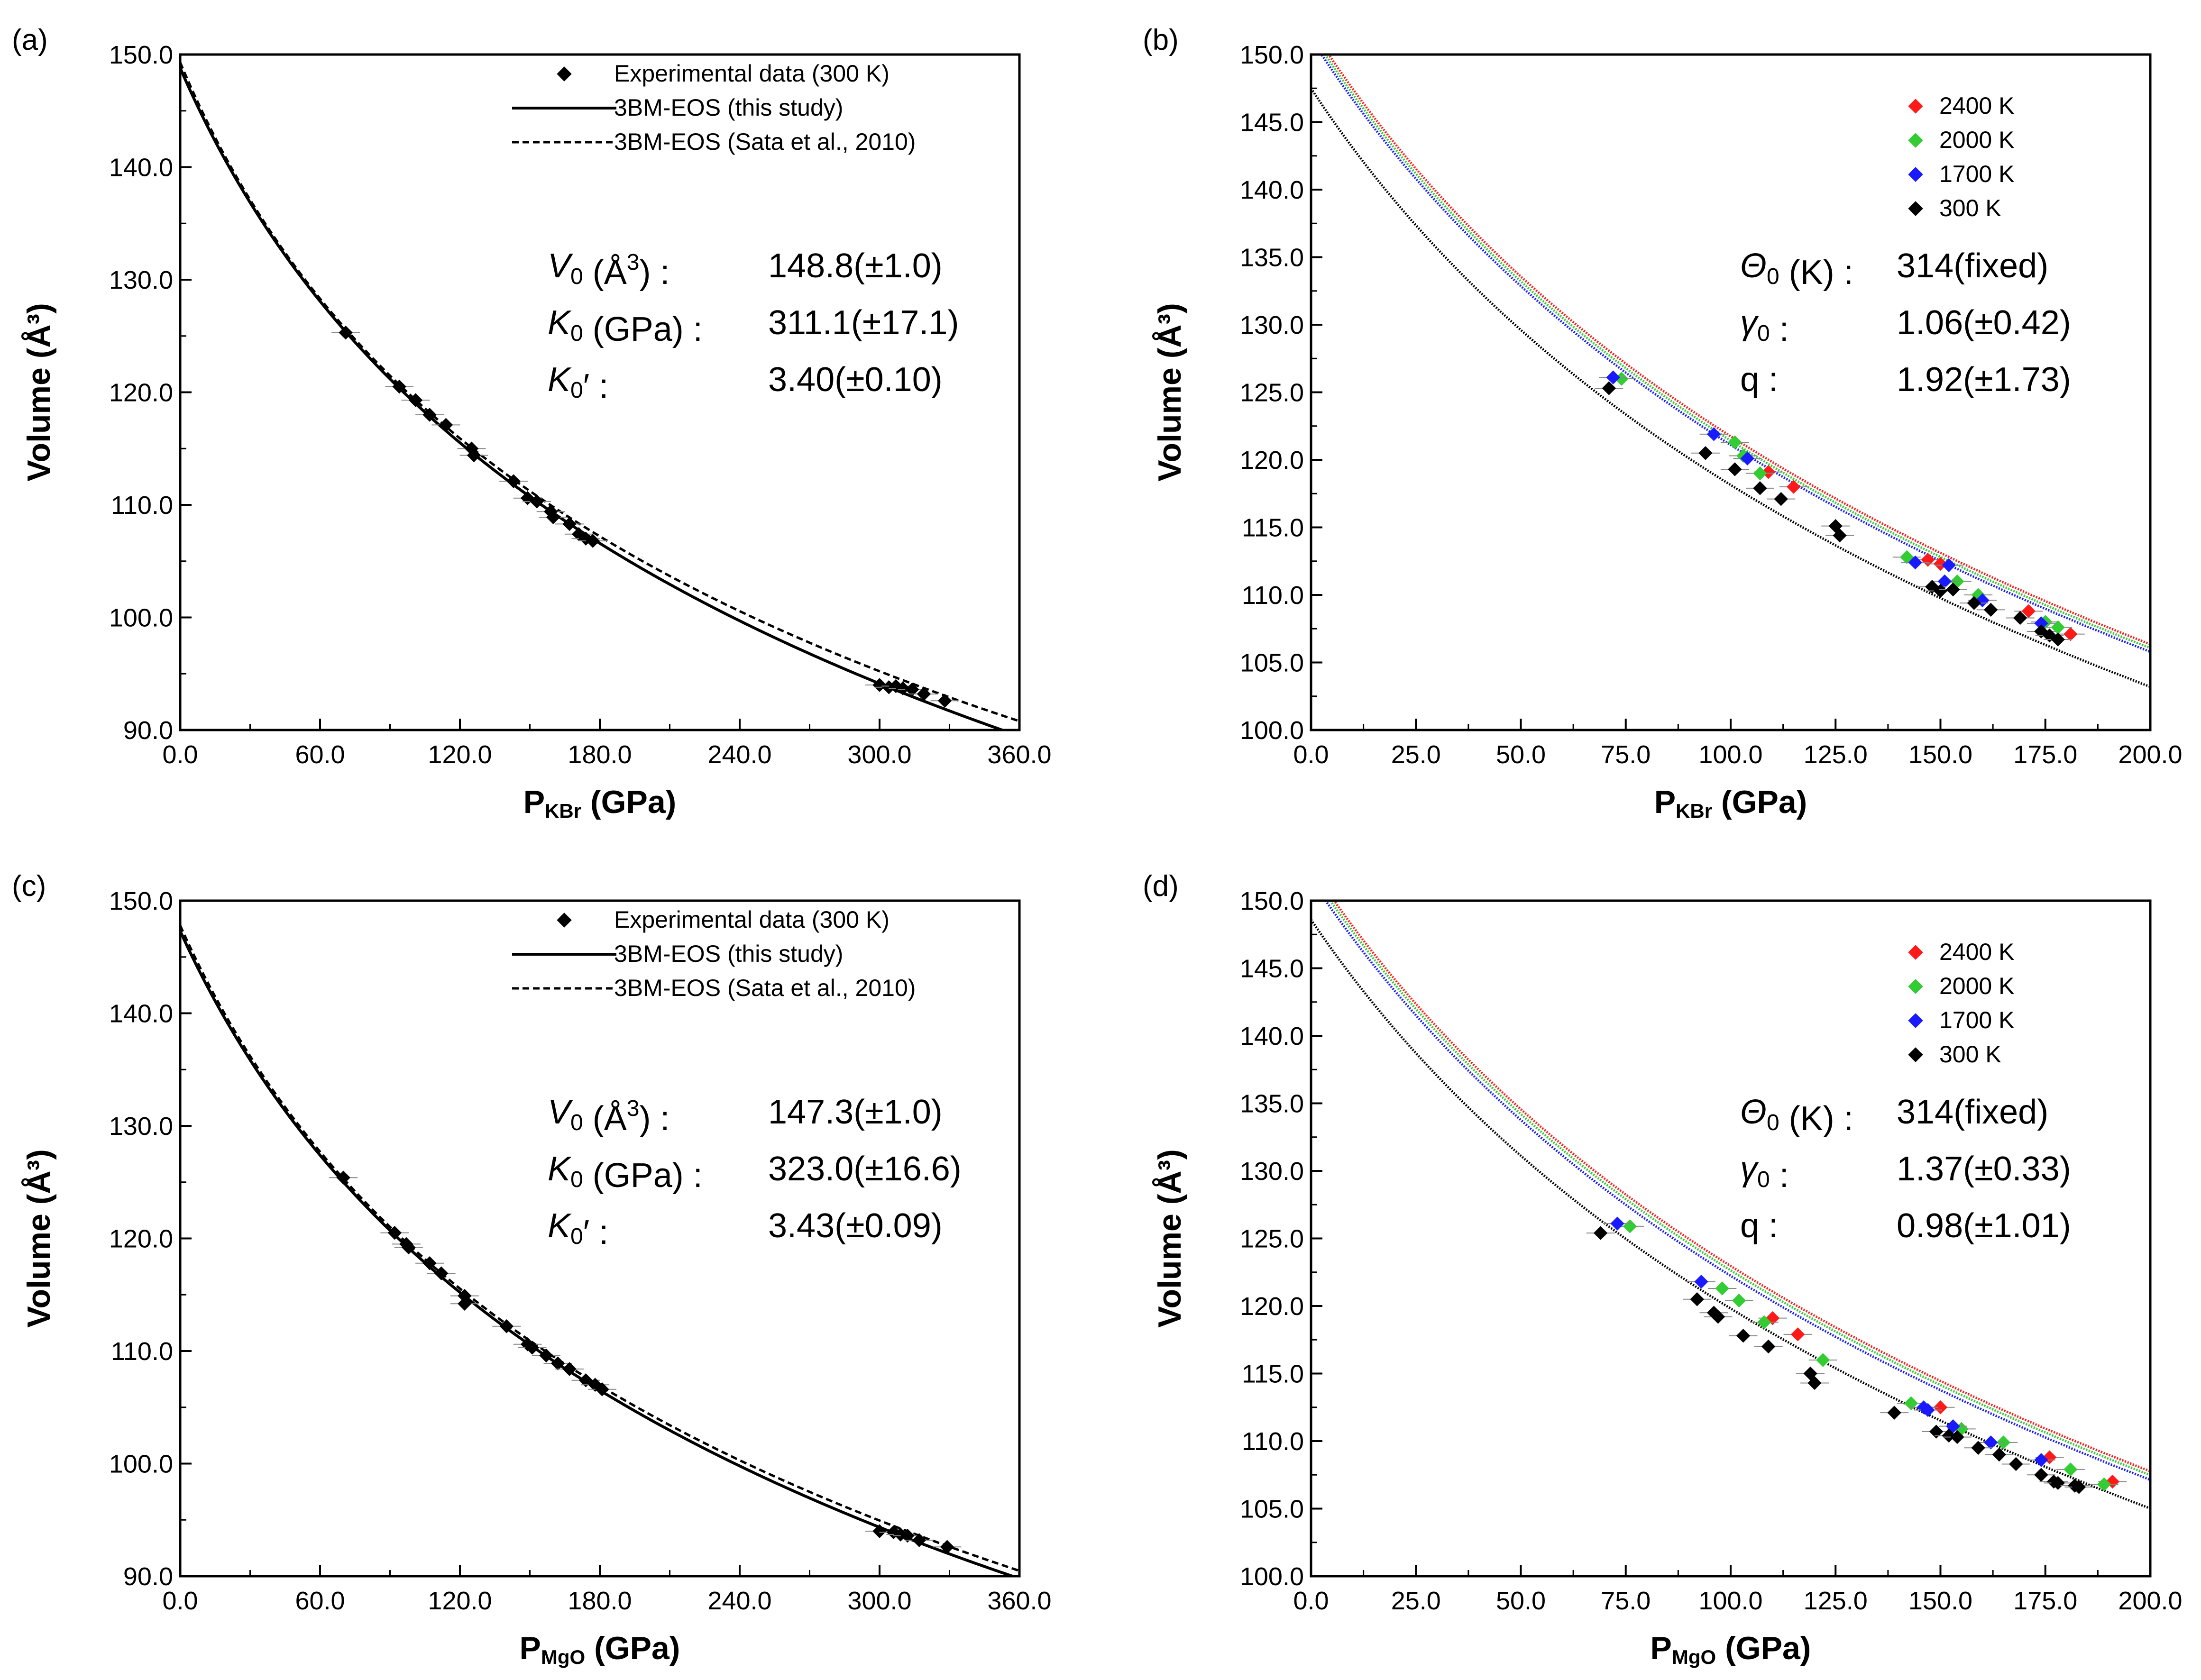  What do you see at coordinates (320, 1601) in the screenshot?
I see `x-tick-label: 60.0` at bounding box center [320, 1601].